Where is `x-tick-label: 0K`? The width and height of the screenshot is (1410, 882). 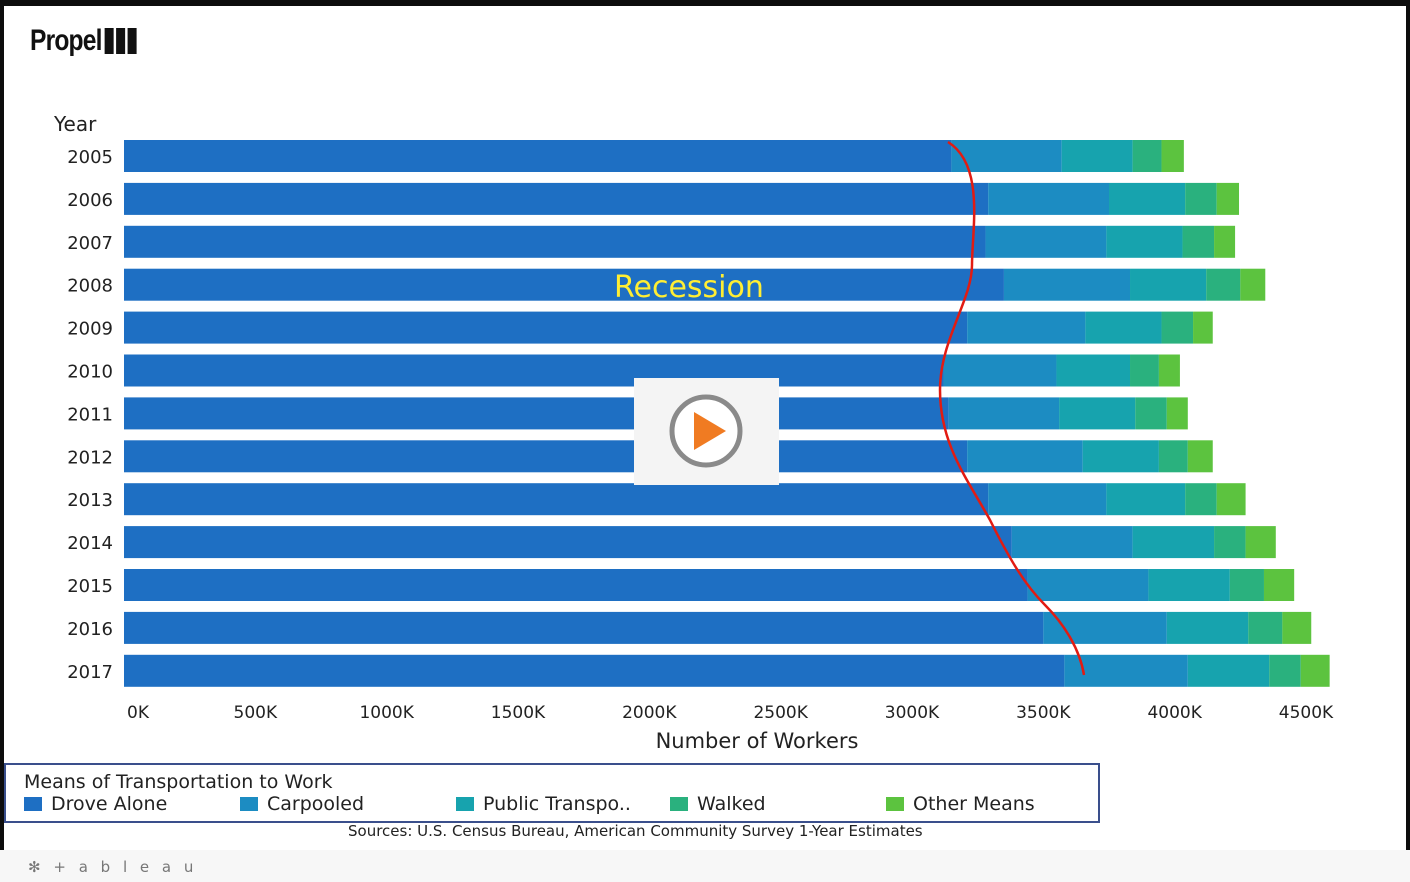 x-tick-label: 0K is located at coordinates (138, 713).